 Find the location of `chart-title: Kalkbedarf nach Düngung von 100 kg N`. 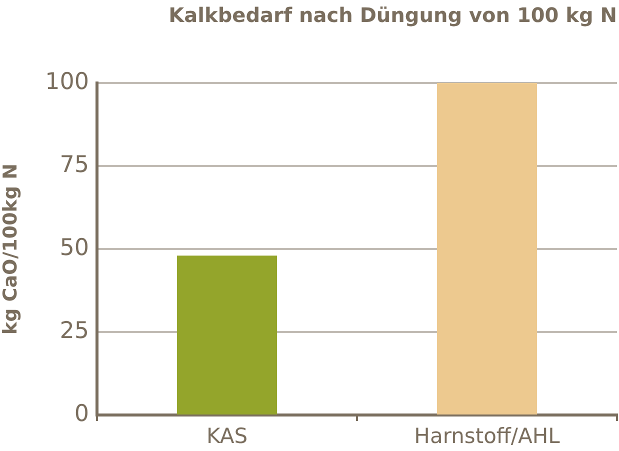

chart-title: Kalkbedarf nach Düngung von 100 kg N is located at coordinates (392, 15).